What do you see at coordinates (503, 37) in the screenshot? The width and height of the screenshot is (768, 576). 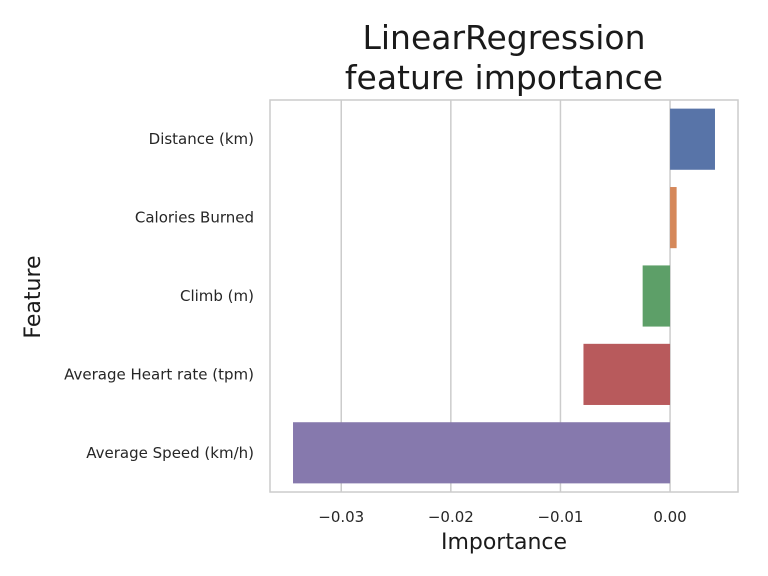 I see `chart-title-line-1: LinearRegression` at bounding box center [503, 37].